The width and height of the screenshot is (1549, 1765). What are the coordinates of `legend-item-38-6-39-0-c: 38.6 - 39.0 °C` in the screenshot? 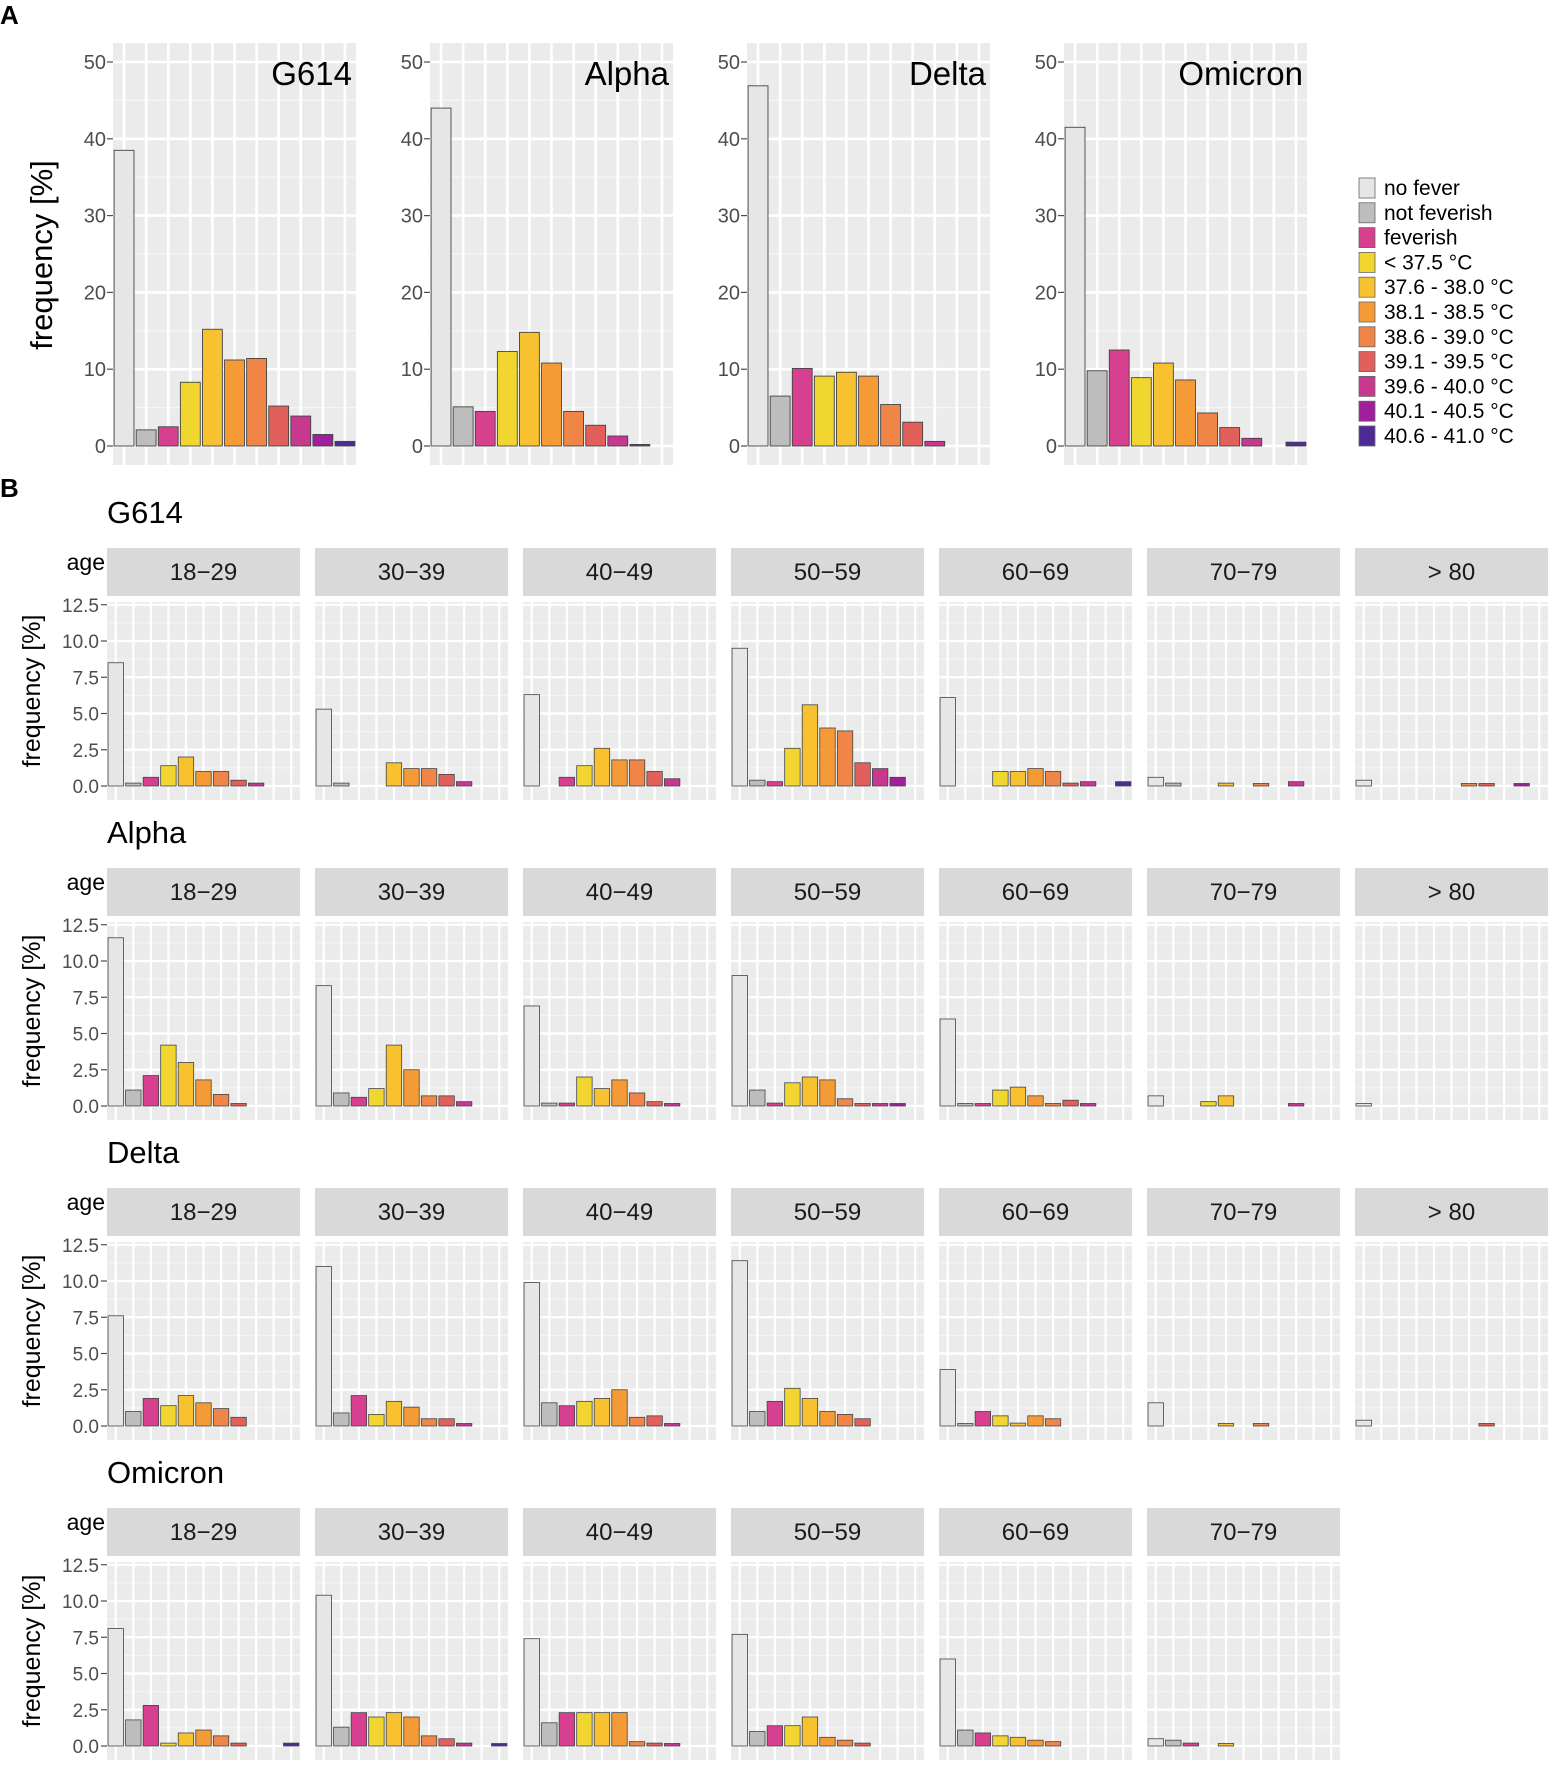 It's located at (1436, 337).